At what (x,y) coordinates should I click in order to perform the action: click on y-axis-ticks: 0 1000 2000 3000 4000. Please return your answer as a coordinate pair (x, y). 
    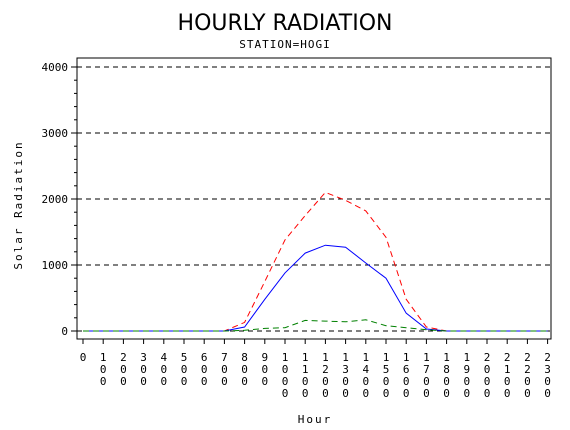
    Looking at the image, I should click on (59, 199).